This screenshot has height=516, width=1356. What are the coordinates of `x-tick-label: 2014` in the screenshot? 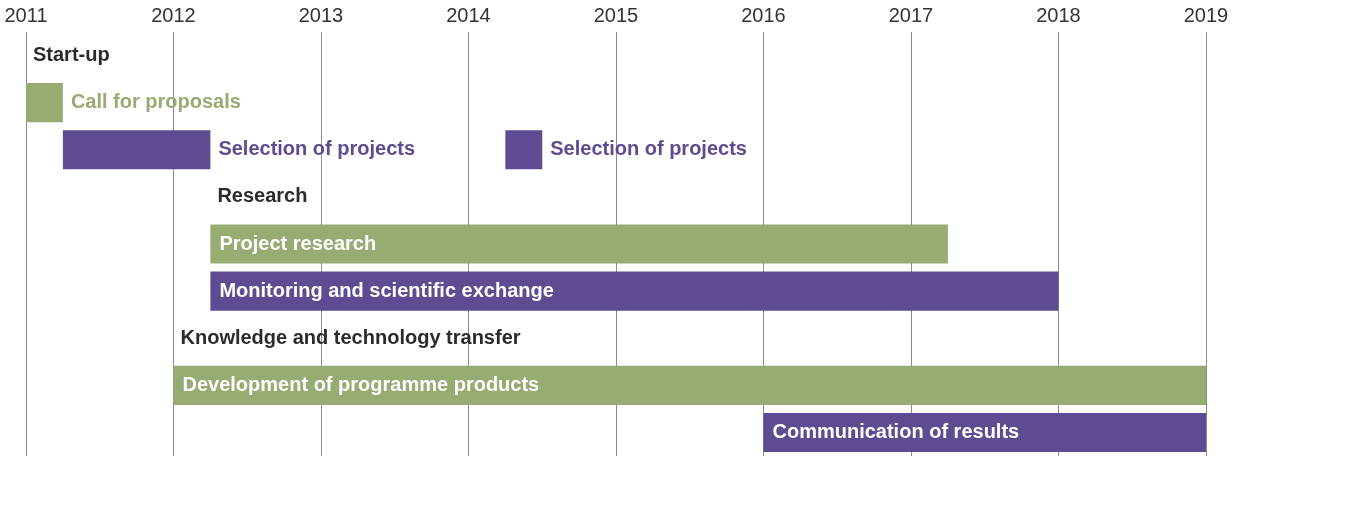 It's located at (468, 14).